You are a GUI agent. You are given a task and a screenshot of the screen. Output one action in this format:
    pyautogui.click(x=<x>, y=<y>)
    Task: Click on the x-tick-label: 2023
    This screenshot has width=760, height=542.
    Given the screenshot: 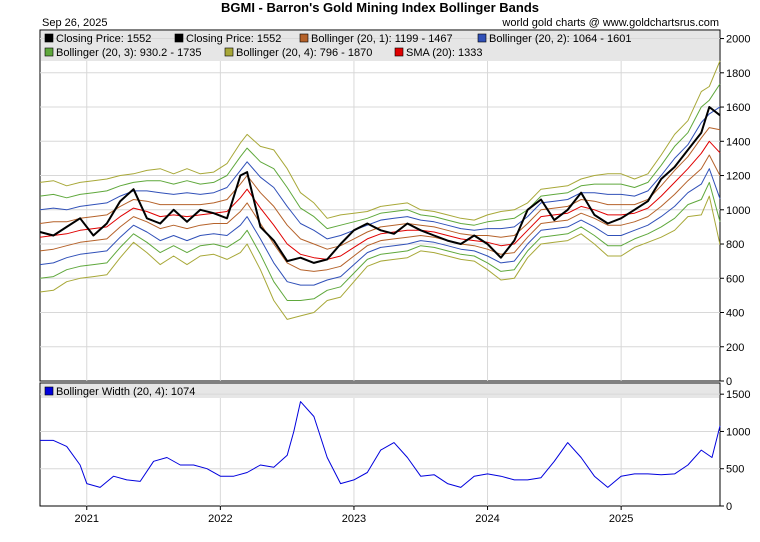 What is the action you would take?
    pyautogui.click(x=354, y=519)
    